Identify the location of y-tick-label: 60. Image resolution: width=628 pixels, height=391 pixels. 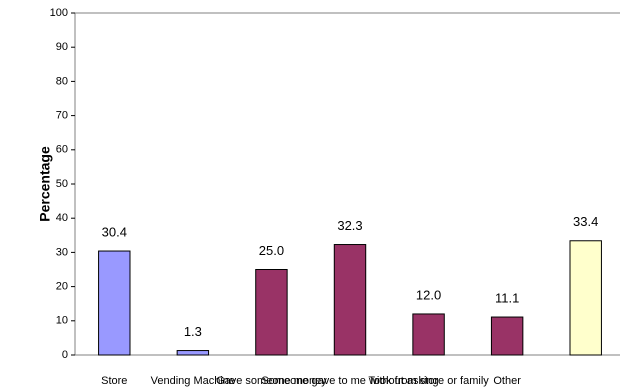
(62, 150).